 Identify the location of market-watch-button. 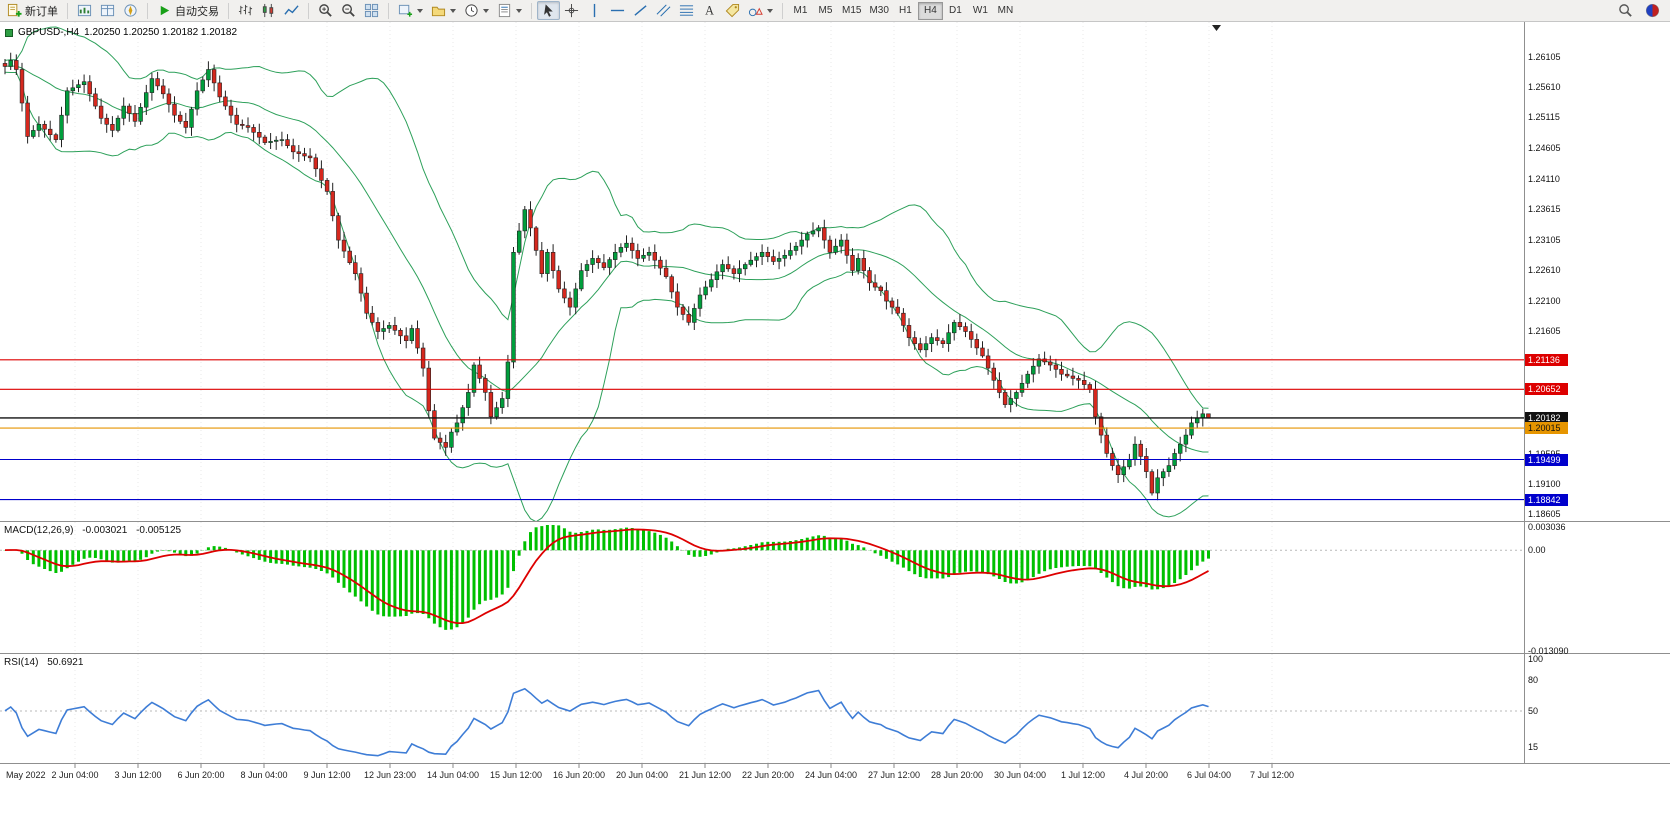
(84, 10).